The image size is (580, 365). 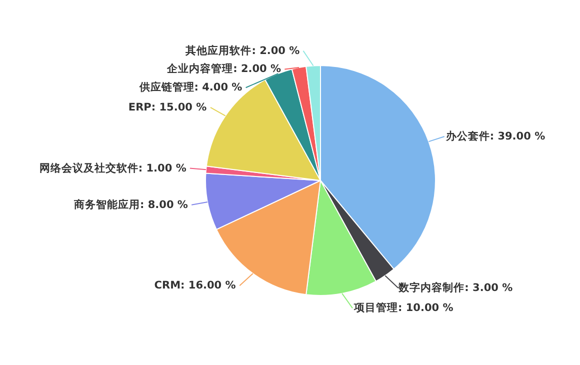 What do you see at coordinates (431, 287) in the screenshot?
I see `slice-label: 数字内容制作` at bounding box center [431, 287].